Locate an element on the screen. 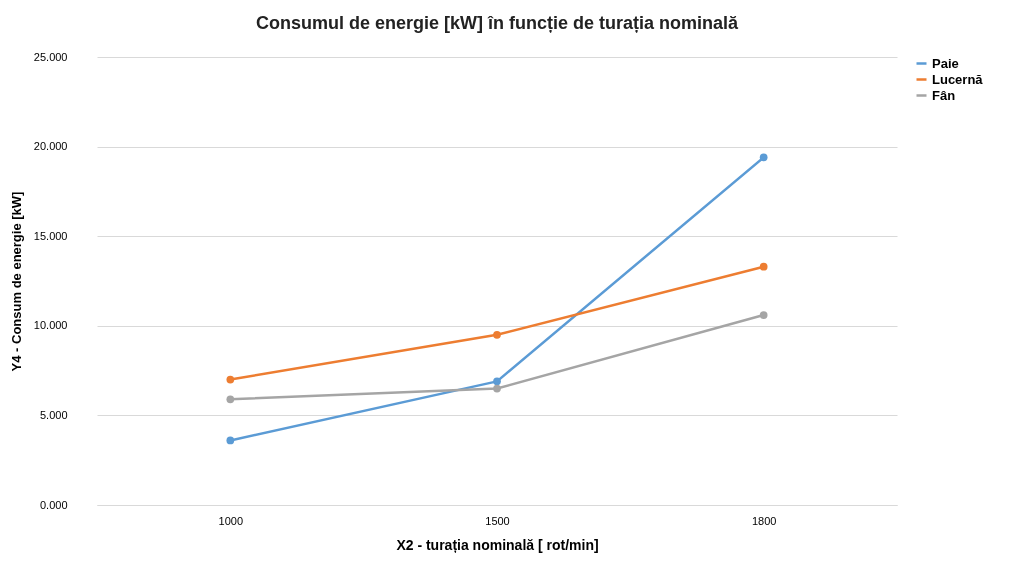 The image size is (1036, 584). chart-title: Consumul de energie [kW] în funcție de turația nominală is located at coordinates (497, 23).